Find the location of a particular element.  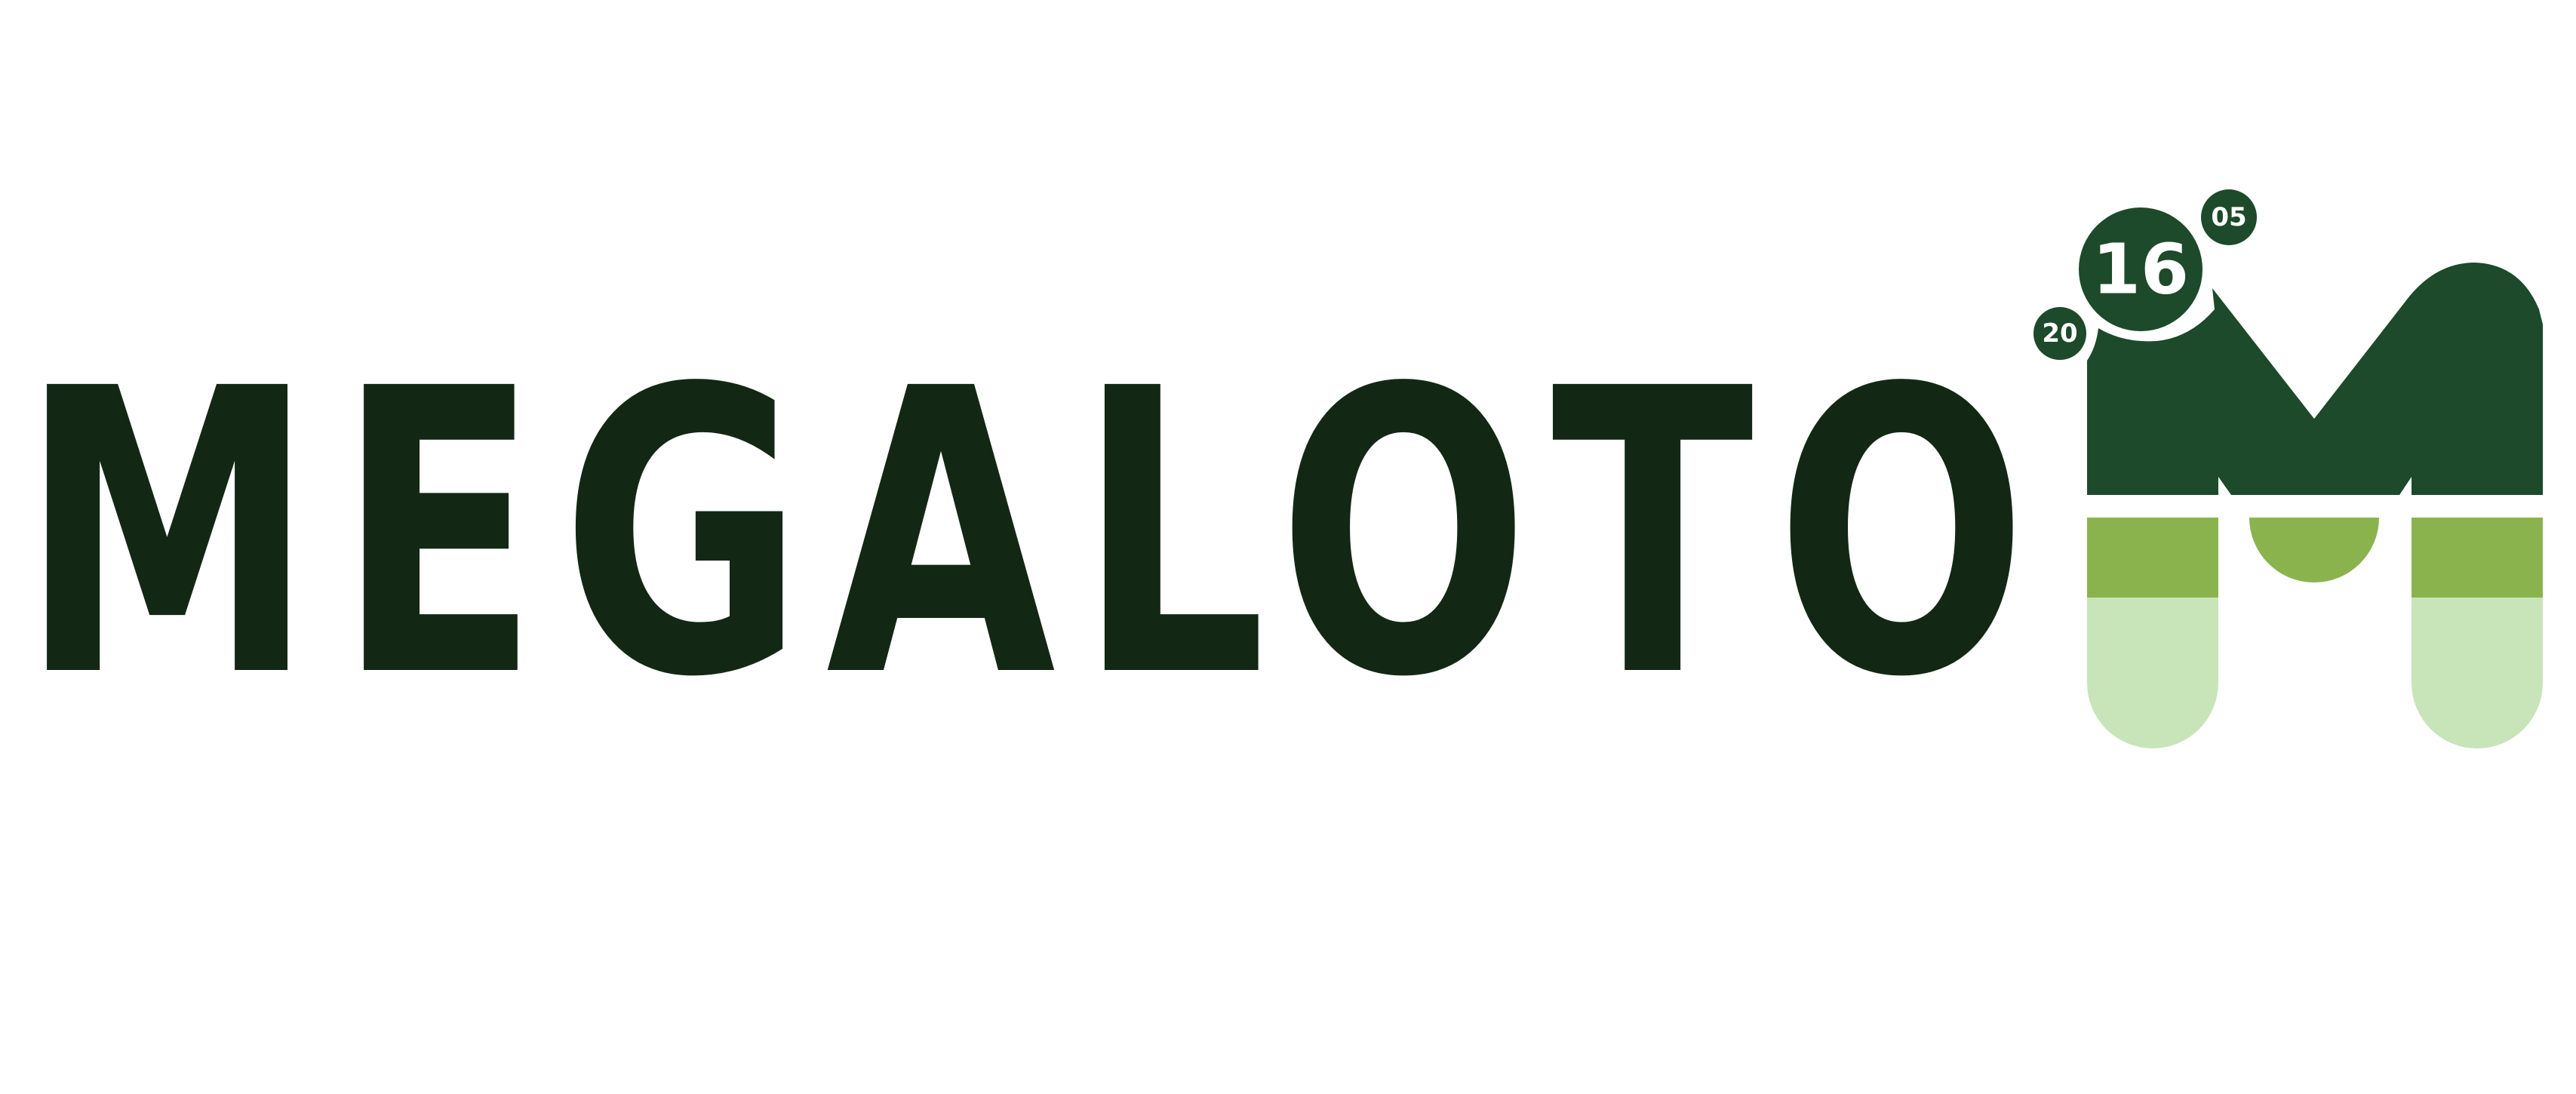

lottery-ball-16: 16 is located at coordinates (2140, 269).